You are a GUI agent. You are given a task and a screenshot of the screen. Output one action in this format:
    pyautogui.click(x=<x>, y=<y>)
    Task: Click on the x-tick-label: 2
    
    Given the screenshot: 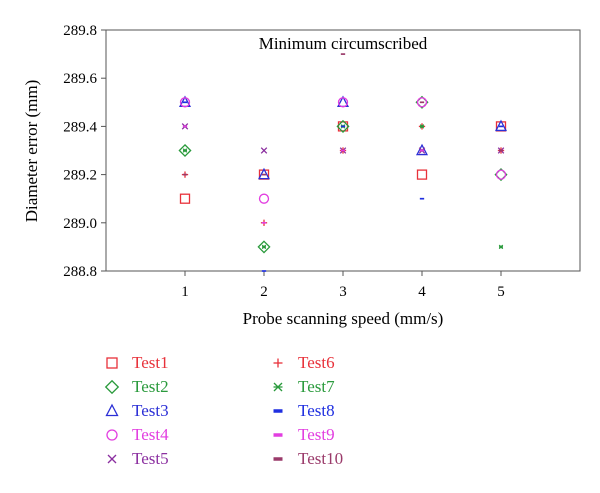 What is the action you would take?
    pyautogui.click(x=264, y=292)
    